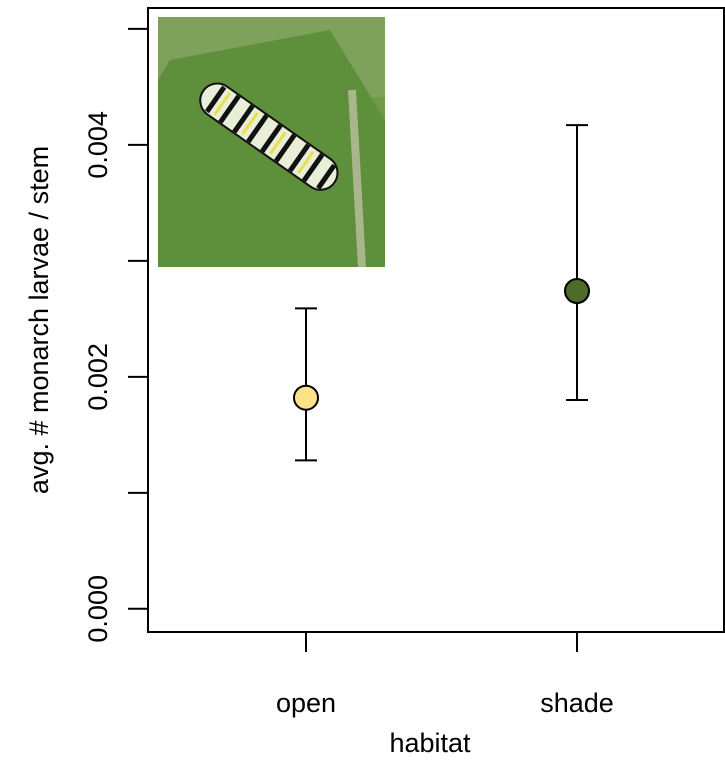 The image size is (725, 769). Describe the element at coordinates (577, 703) in the screenshot. I see `x-tick-label: shade` at that location.